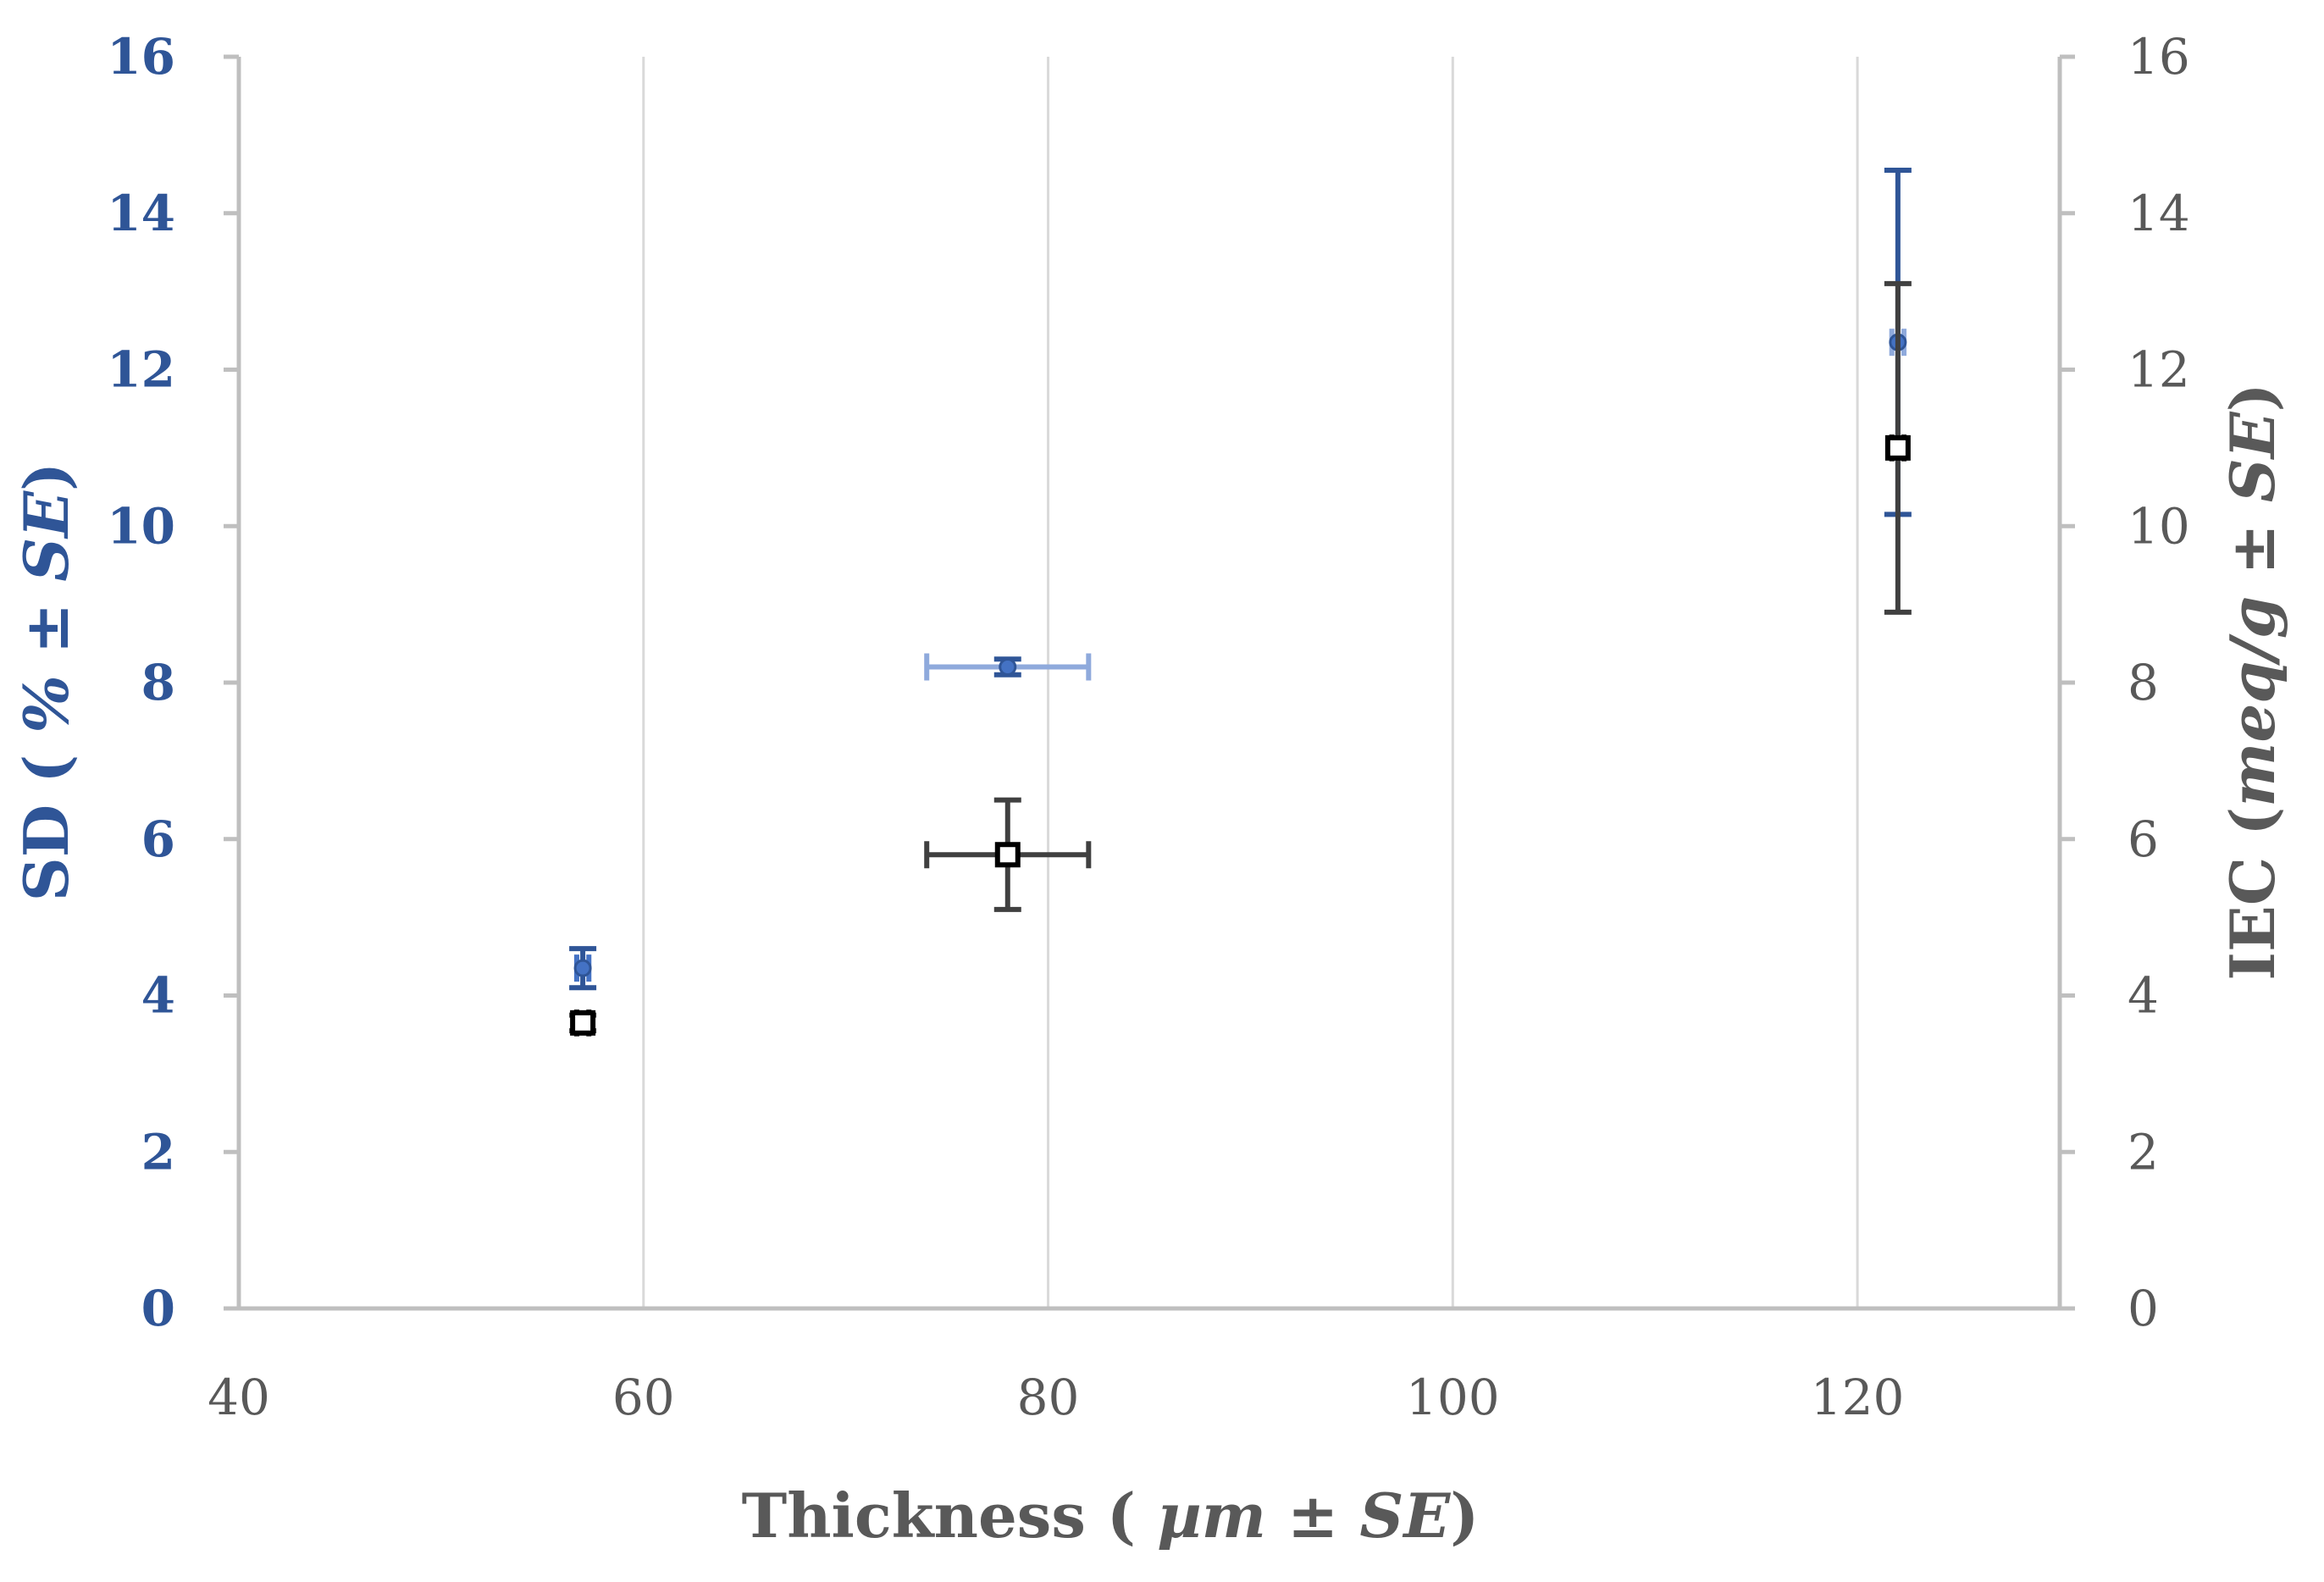 The height and width of the screenshot is (1582, 2324). I want to click on left-y-tick-label-14: 14, so click(141, 213).